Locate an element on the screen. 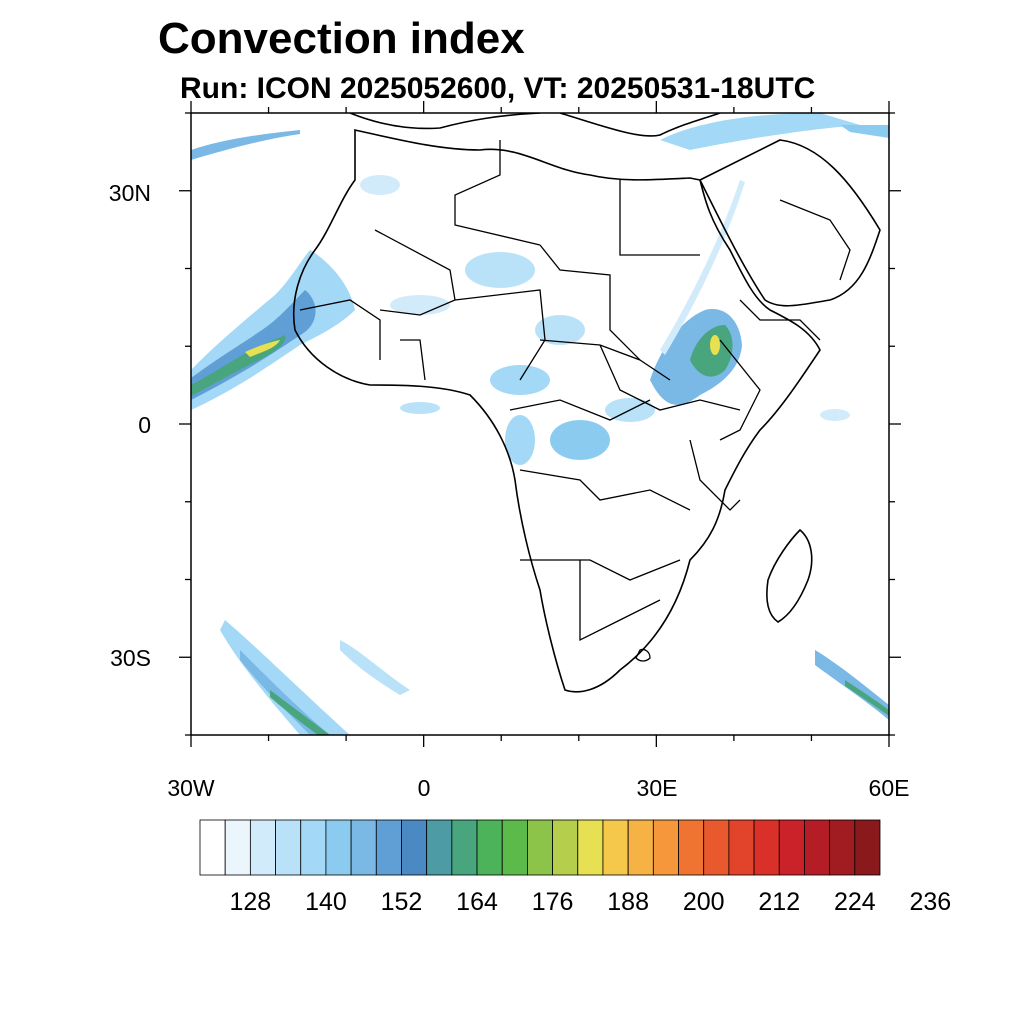  colorbar-label: 212 is located at coordinates (779, 902).